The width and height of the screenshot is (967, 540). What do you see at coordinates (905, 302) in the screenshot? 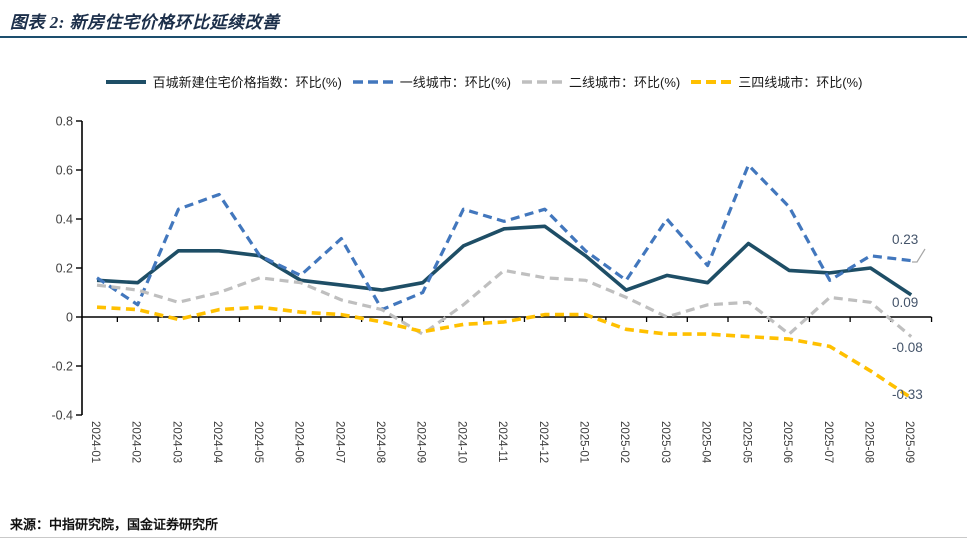
I see `series-end-label: 0.09` at bounding box center [905, 302].